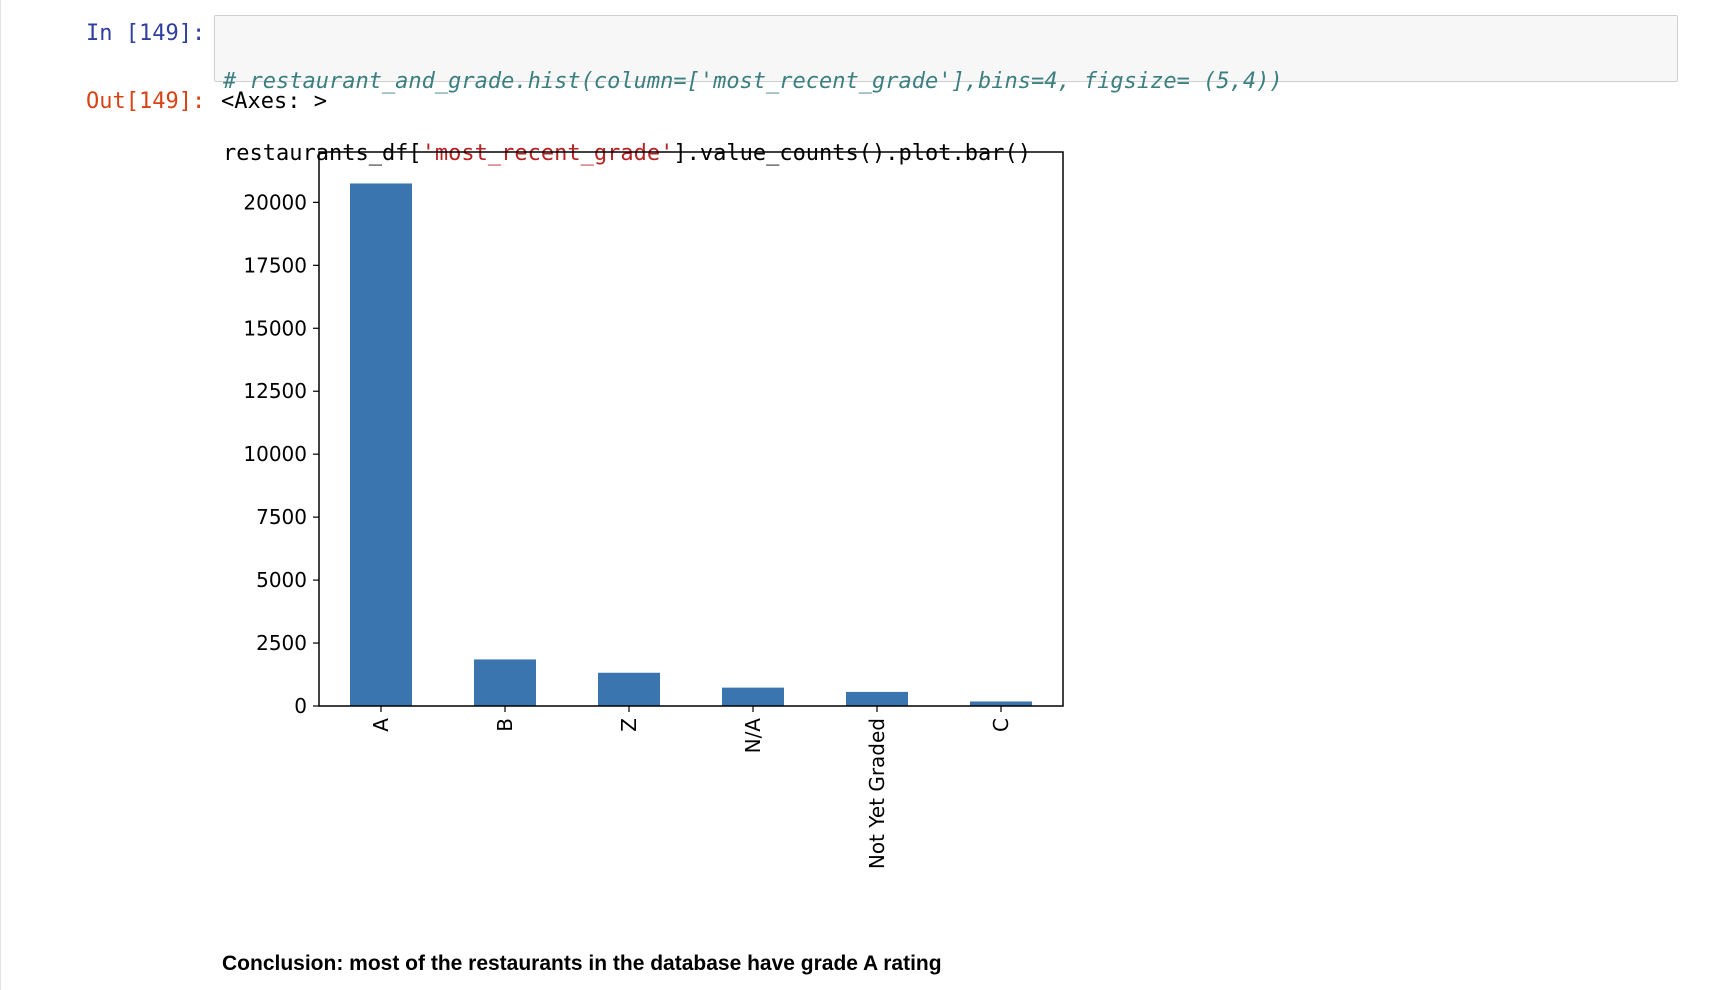 The height and width of the screenshot is (990, 1716). I want to click on x-tick-label: A, so click(381, 725).